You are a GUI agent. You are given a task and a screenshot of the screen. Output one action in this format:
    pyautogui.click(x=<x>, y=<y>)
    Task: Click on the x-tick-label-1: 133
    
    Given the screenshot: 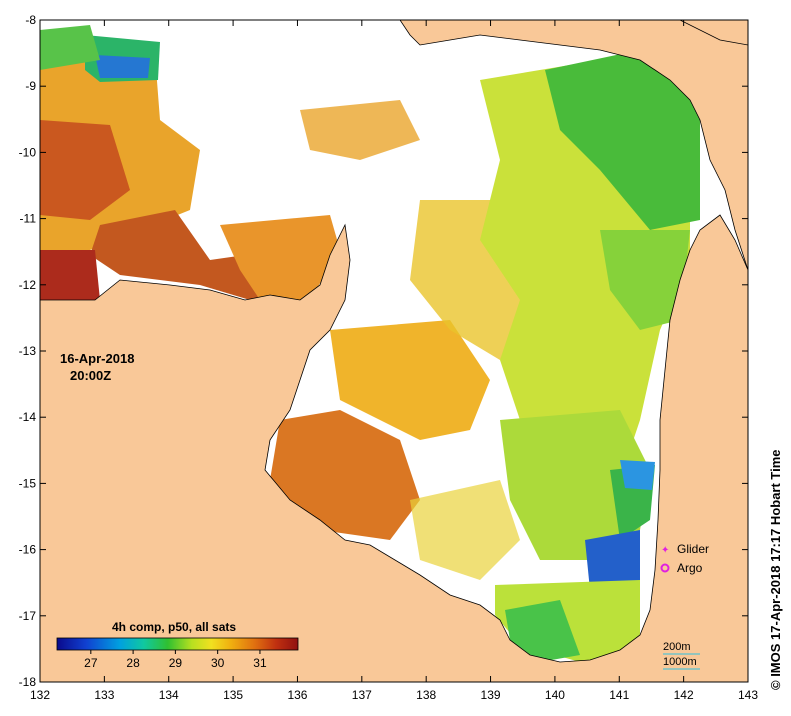 What is the action you would take?
    pyautogui.click(x=104, y=695)
    